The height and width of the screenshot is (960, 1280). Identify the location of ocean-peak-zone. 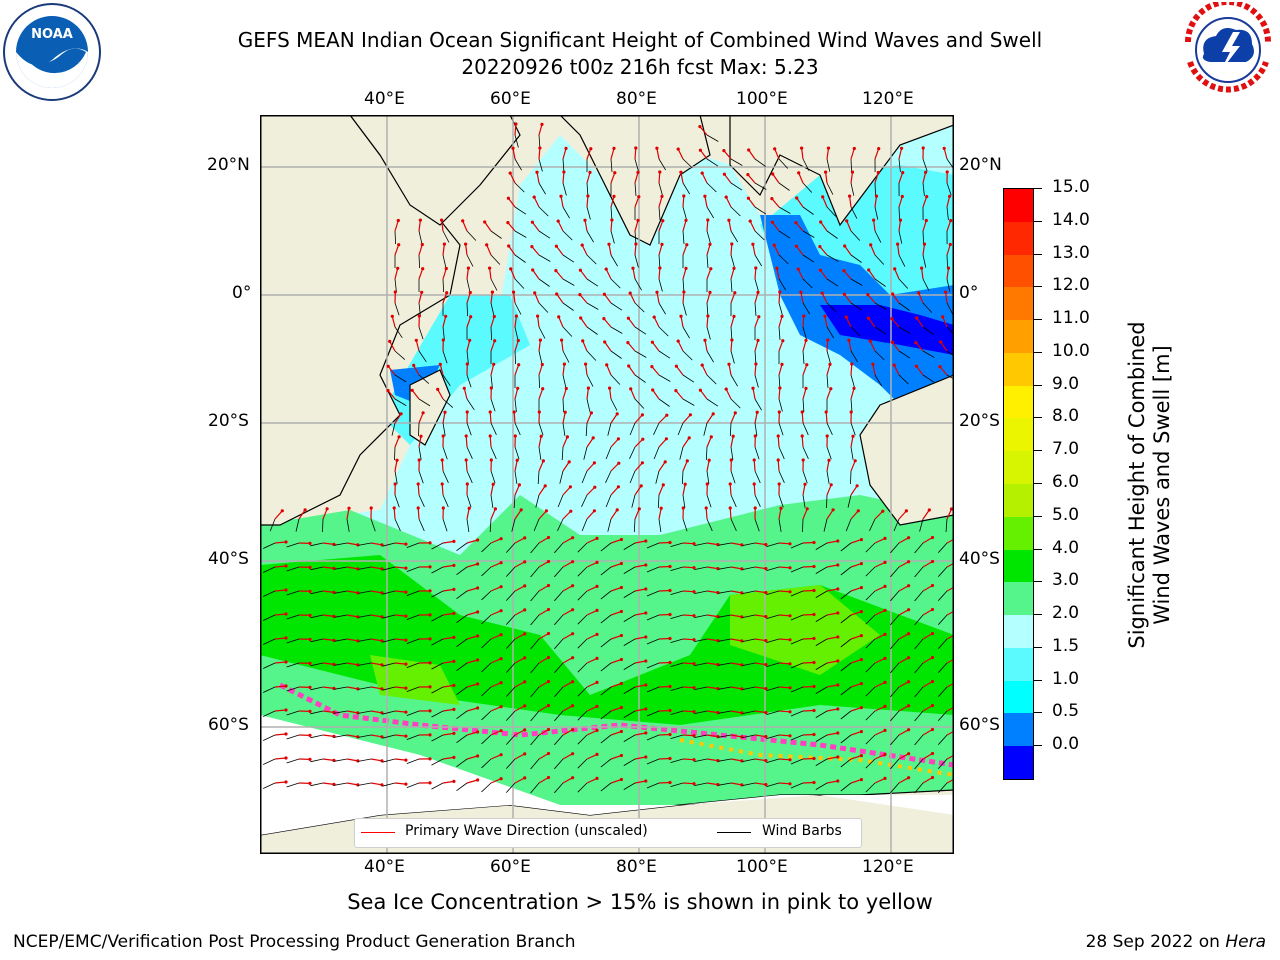
(805, 630).